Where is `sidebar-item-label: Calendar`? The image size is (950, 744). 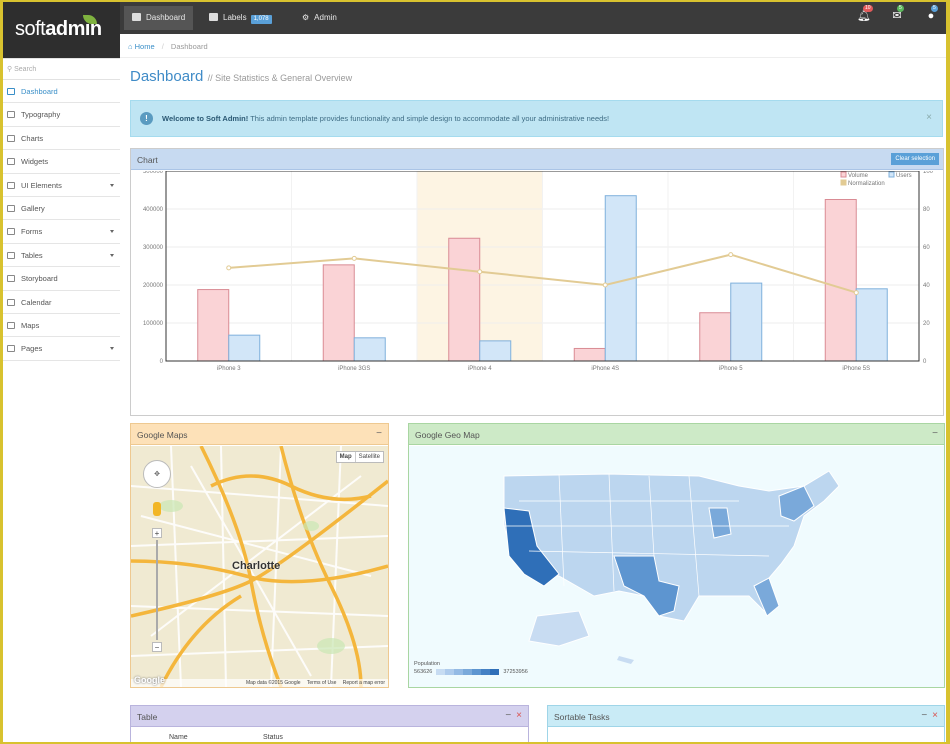
sidebar-item-label: Calendar is located at coordinates (36, 302).